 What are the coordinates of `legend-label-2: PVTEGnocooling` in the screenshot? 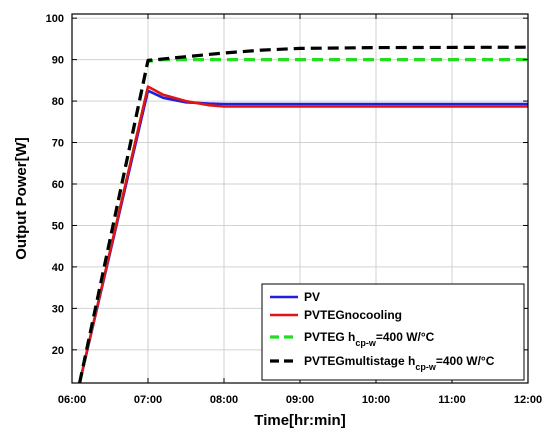 It's located at (353, 315).